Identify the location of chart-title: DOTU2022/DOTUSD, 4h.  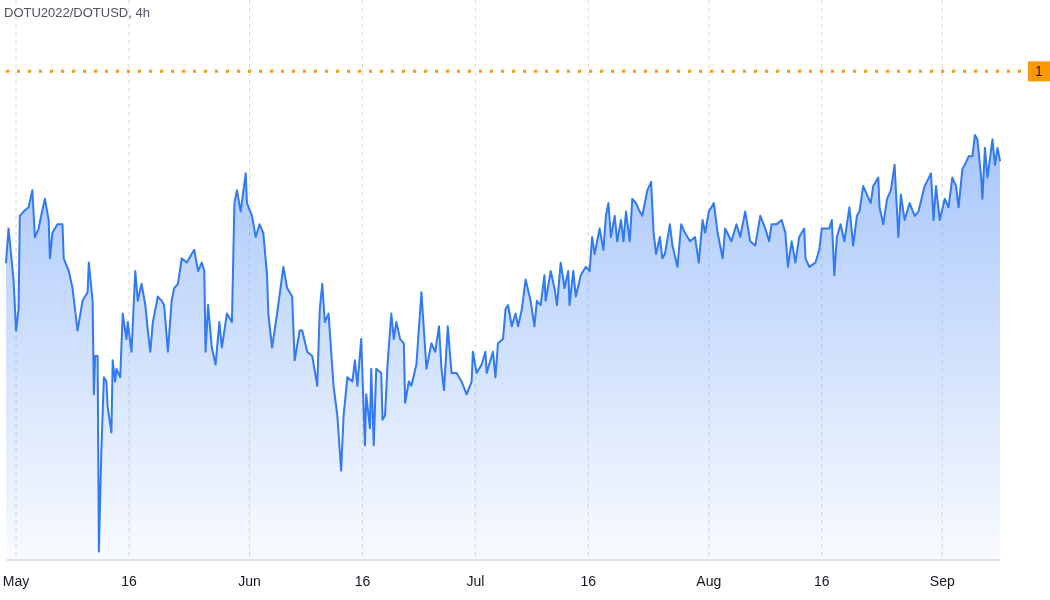
(77, 12).